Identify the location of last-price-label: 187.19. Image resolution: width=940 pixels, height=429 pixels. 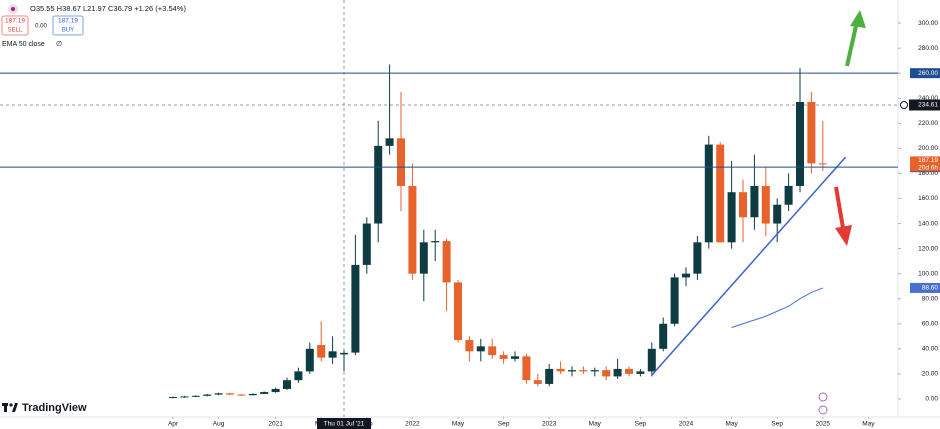
(928, 160).